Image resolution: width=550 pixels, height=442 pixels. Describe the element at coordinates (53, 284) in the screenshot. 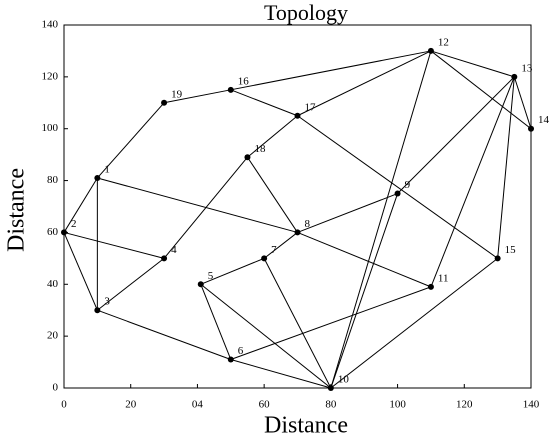

I see `y-tick-label: 40` at that location.